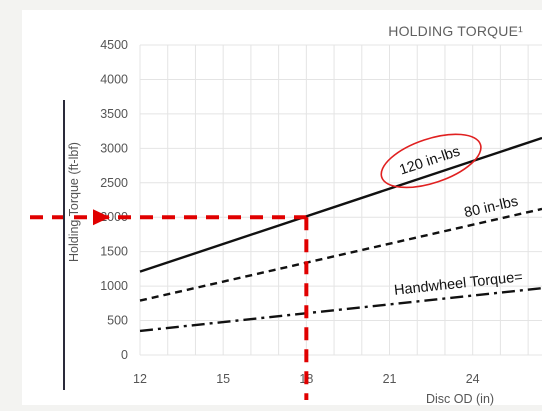 The height and width of the screenshot is (411, 542). I want to click on x-tick-label: 15, so click(223, 379).